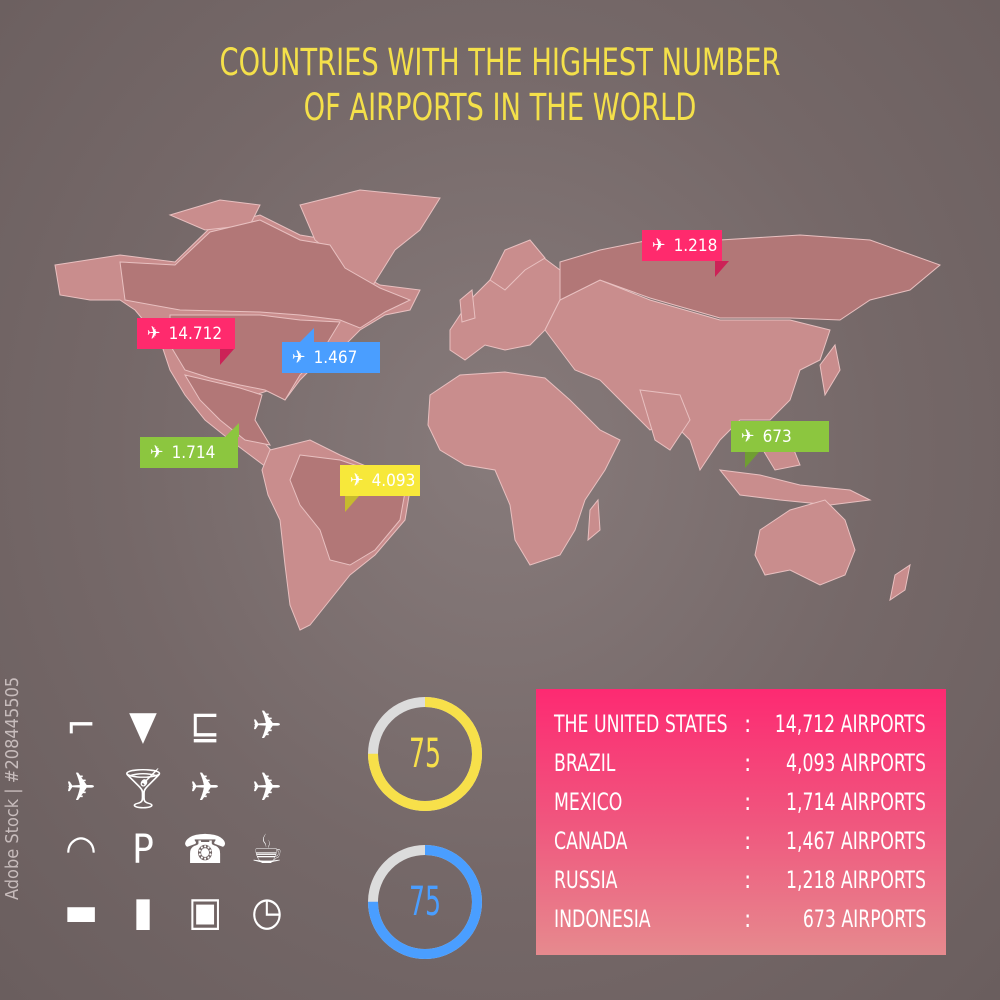 The height and width of the screenshot is (1000, 1000). Describe the element at coordinates (740, 919) in the screenshot. I see `table-row: INDONESIA: 673 AIRPORTS` at that location.